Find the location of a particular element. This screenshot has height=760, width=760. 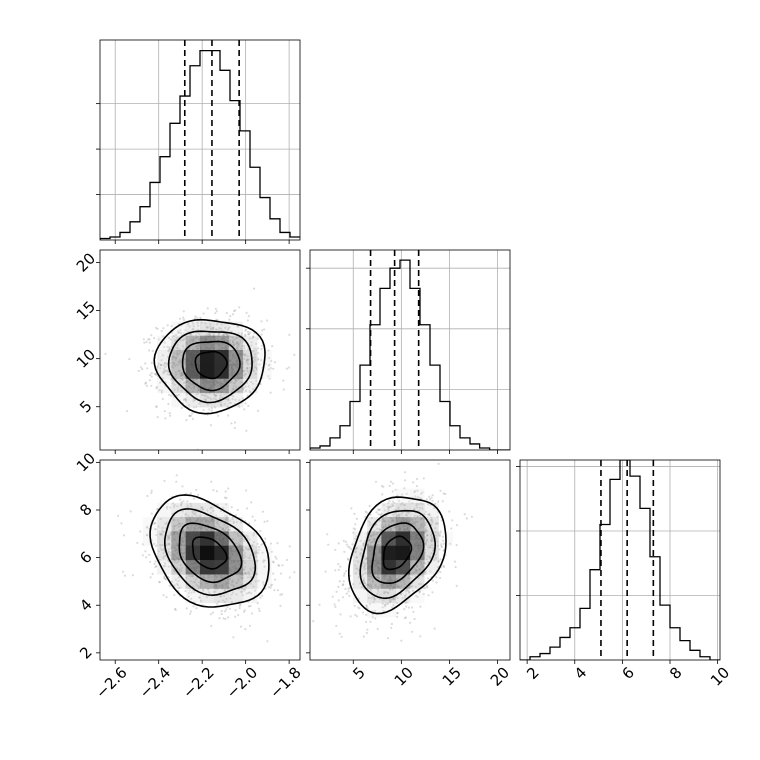

x-tick-label: −2.4 is located at coordinates (155, 683).